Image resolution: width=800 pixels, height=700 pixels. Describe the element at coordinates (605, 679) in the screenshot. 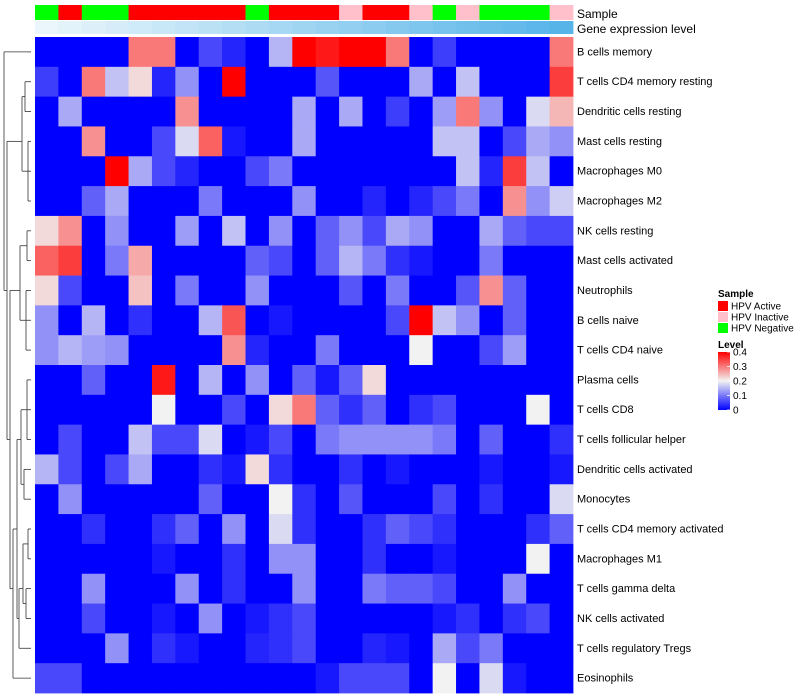

I see `row-label: Eosinophils` at that location.